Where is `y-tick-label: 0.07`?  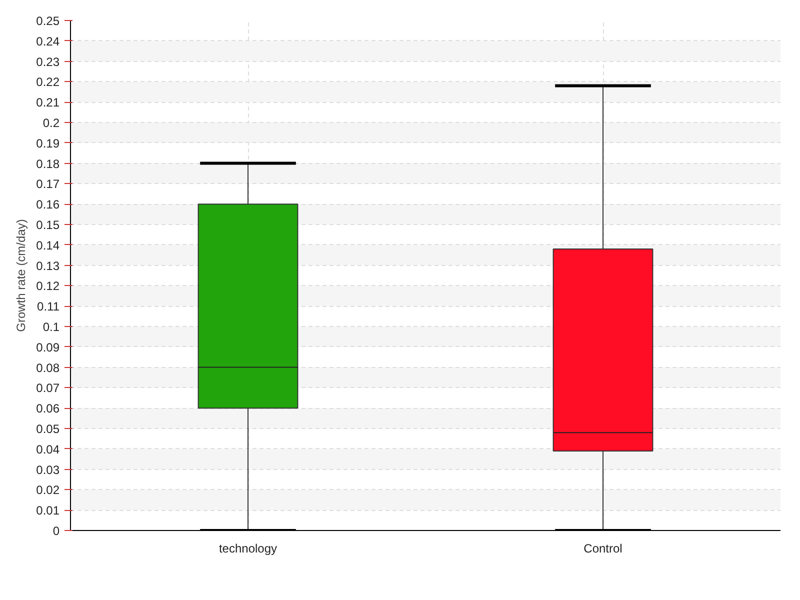
y-tick-label: 0.07 is located at coordinates (48, 388).